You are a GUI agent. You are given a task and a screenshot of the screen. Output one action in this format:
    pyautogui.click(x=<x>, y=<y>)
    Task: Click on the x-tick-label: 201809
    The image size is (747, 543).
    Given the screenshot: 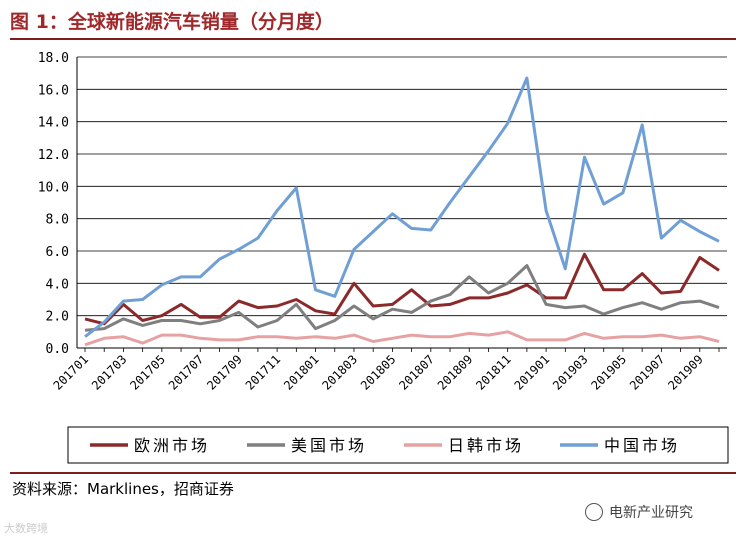 What is the action you would take?
    pyautogui.click(x=455, y=372)
    